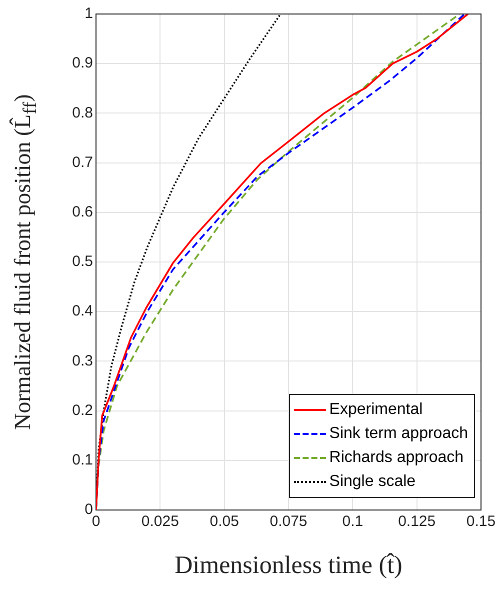  I want to click on x-tick-label: 0.125, so click(417, 521).